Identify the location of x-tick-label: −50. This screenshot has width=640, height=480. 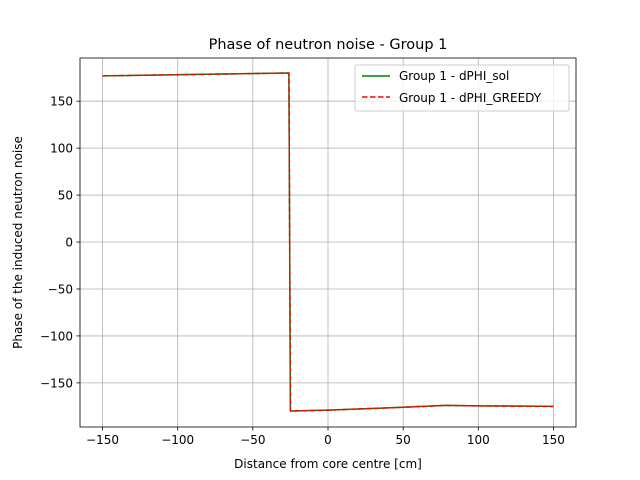
(252, 440).